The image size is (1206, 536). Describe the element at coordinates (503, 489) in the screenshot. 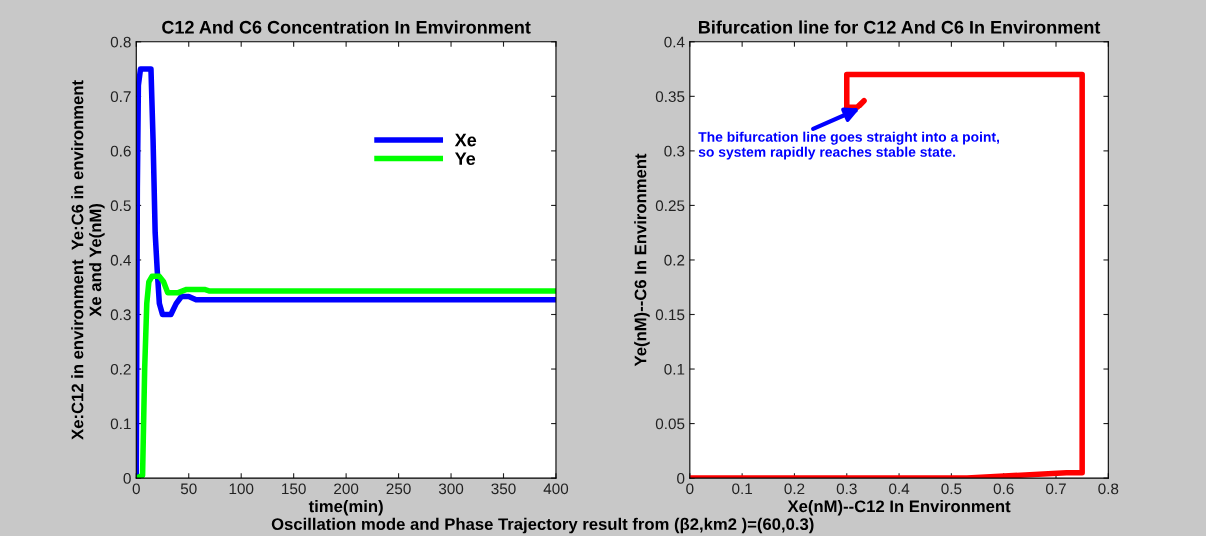

I see `x-tick-label: 350` at that location.